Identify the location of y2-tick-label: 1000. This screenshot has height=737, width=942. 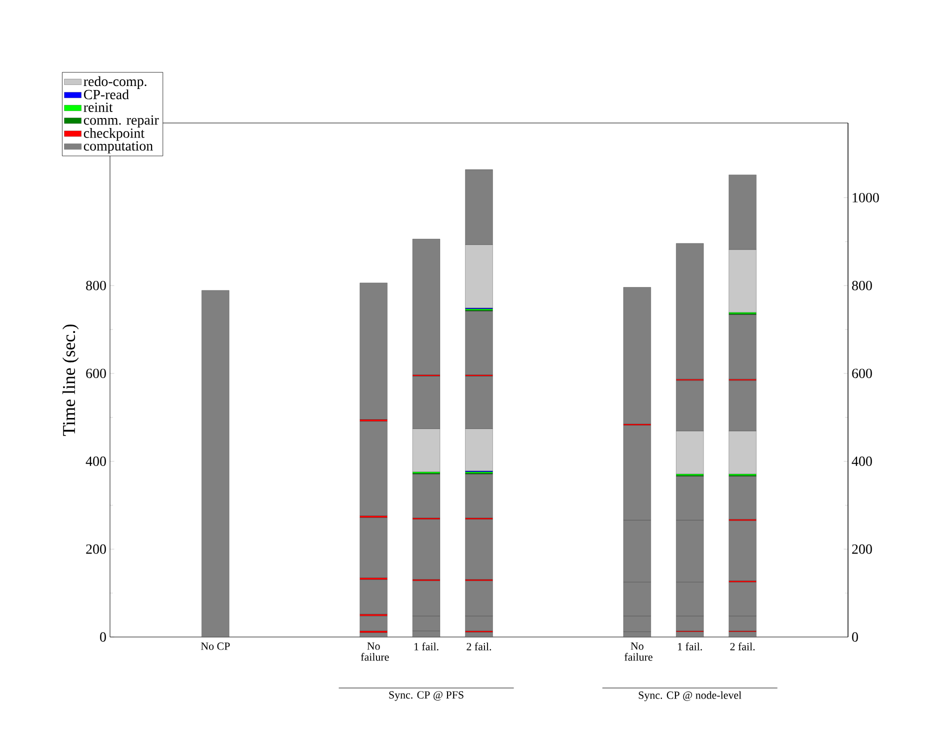
(865, 197).